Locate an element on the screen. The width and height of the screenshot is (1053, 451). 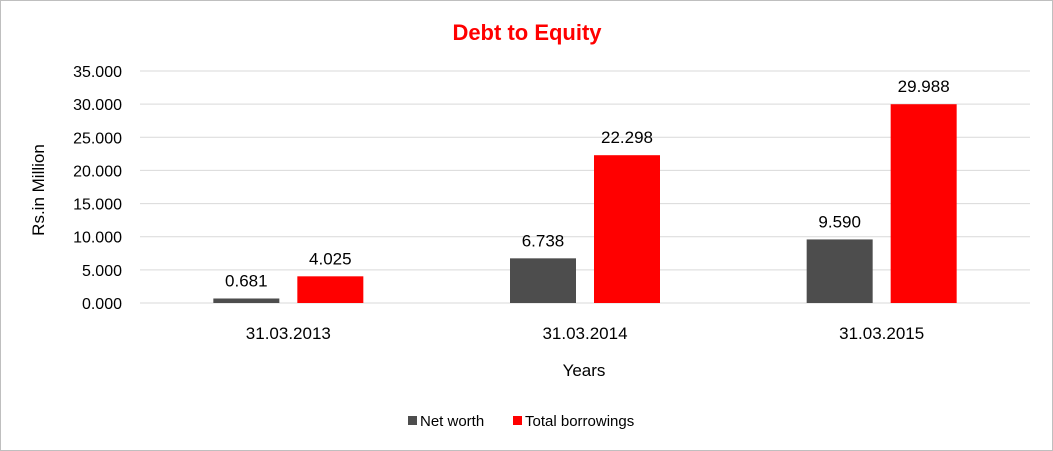
x-tick-label: 31.03.2013 is located at coordinates (288, 333).